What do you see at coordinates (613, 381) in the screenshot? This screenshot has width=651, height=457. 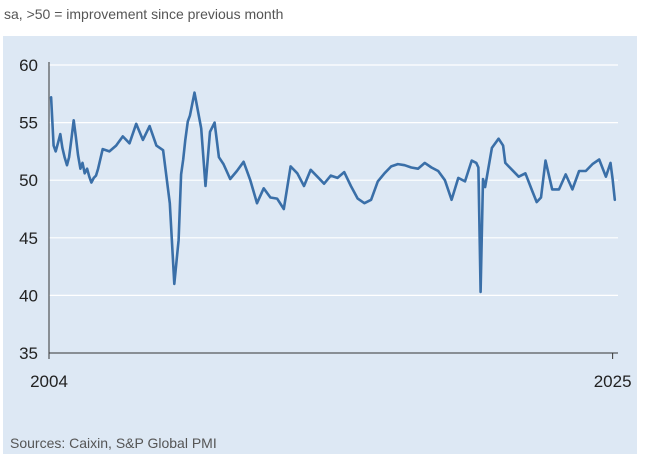 I see `x-tick-label-2025: 2025` at bounding box center [613, 381].